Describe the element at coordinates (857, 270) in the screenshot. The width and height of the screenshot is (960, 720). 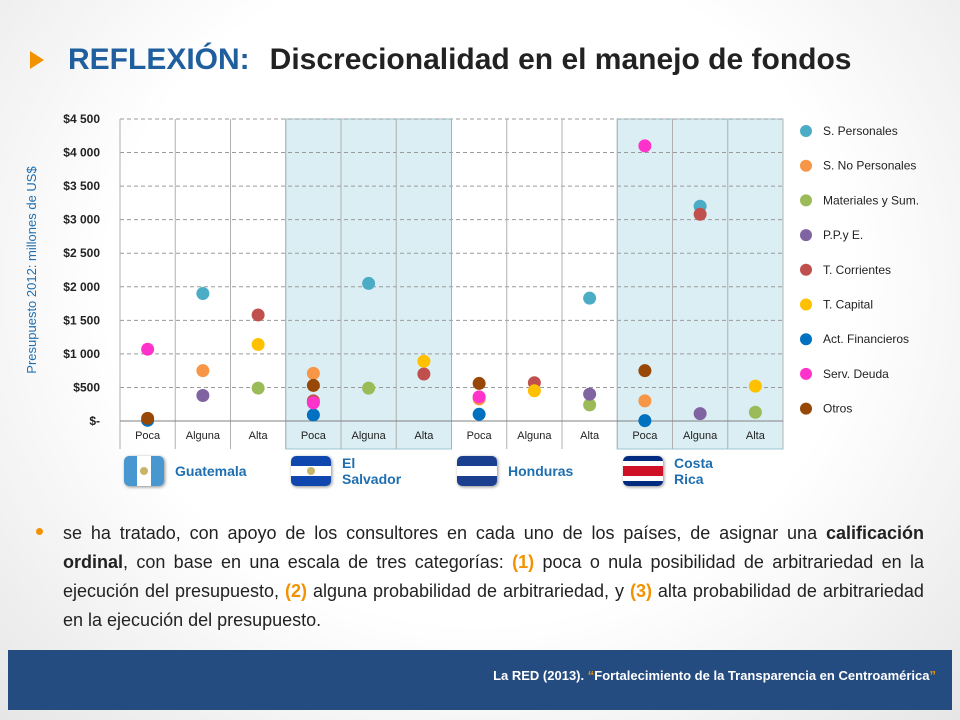
I see `legend-label: T. Corrientes` at that location.